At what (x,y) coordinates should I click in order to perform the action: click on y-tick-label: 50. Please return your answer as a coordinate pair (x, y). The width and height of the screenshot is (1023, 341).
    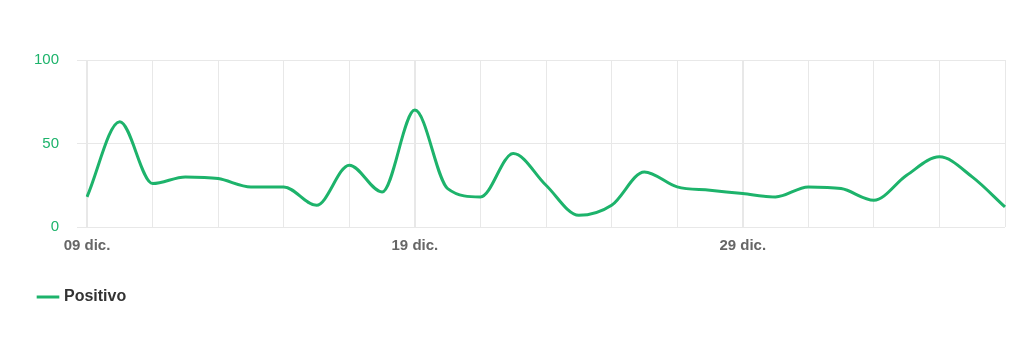
    Looking at the image, I should click on (51, 142).